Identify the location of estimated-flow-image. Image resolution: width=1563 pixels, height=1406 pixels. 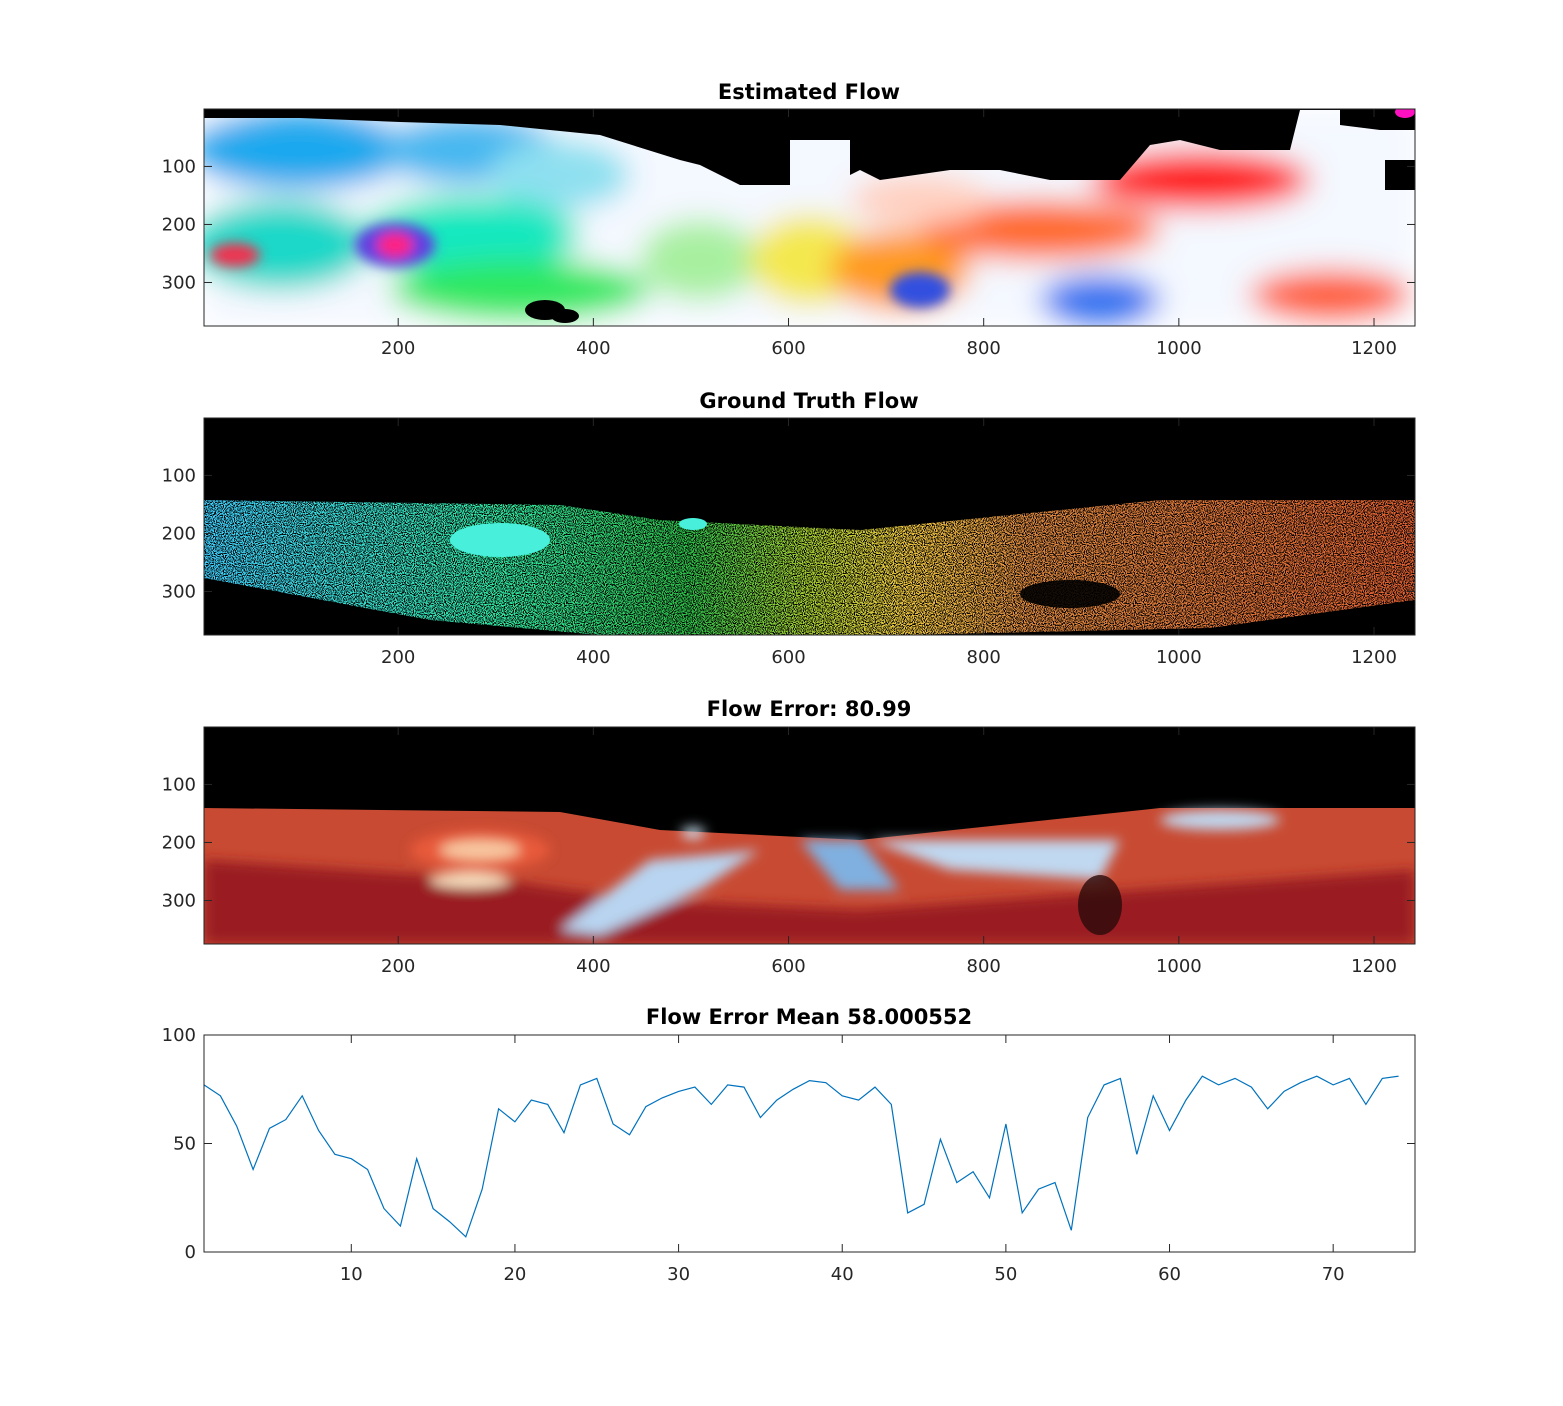
(809, 217).